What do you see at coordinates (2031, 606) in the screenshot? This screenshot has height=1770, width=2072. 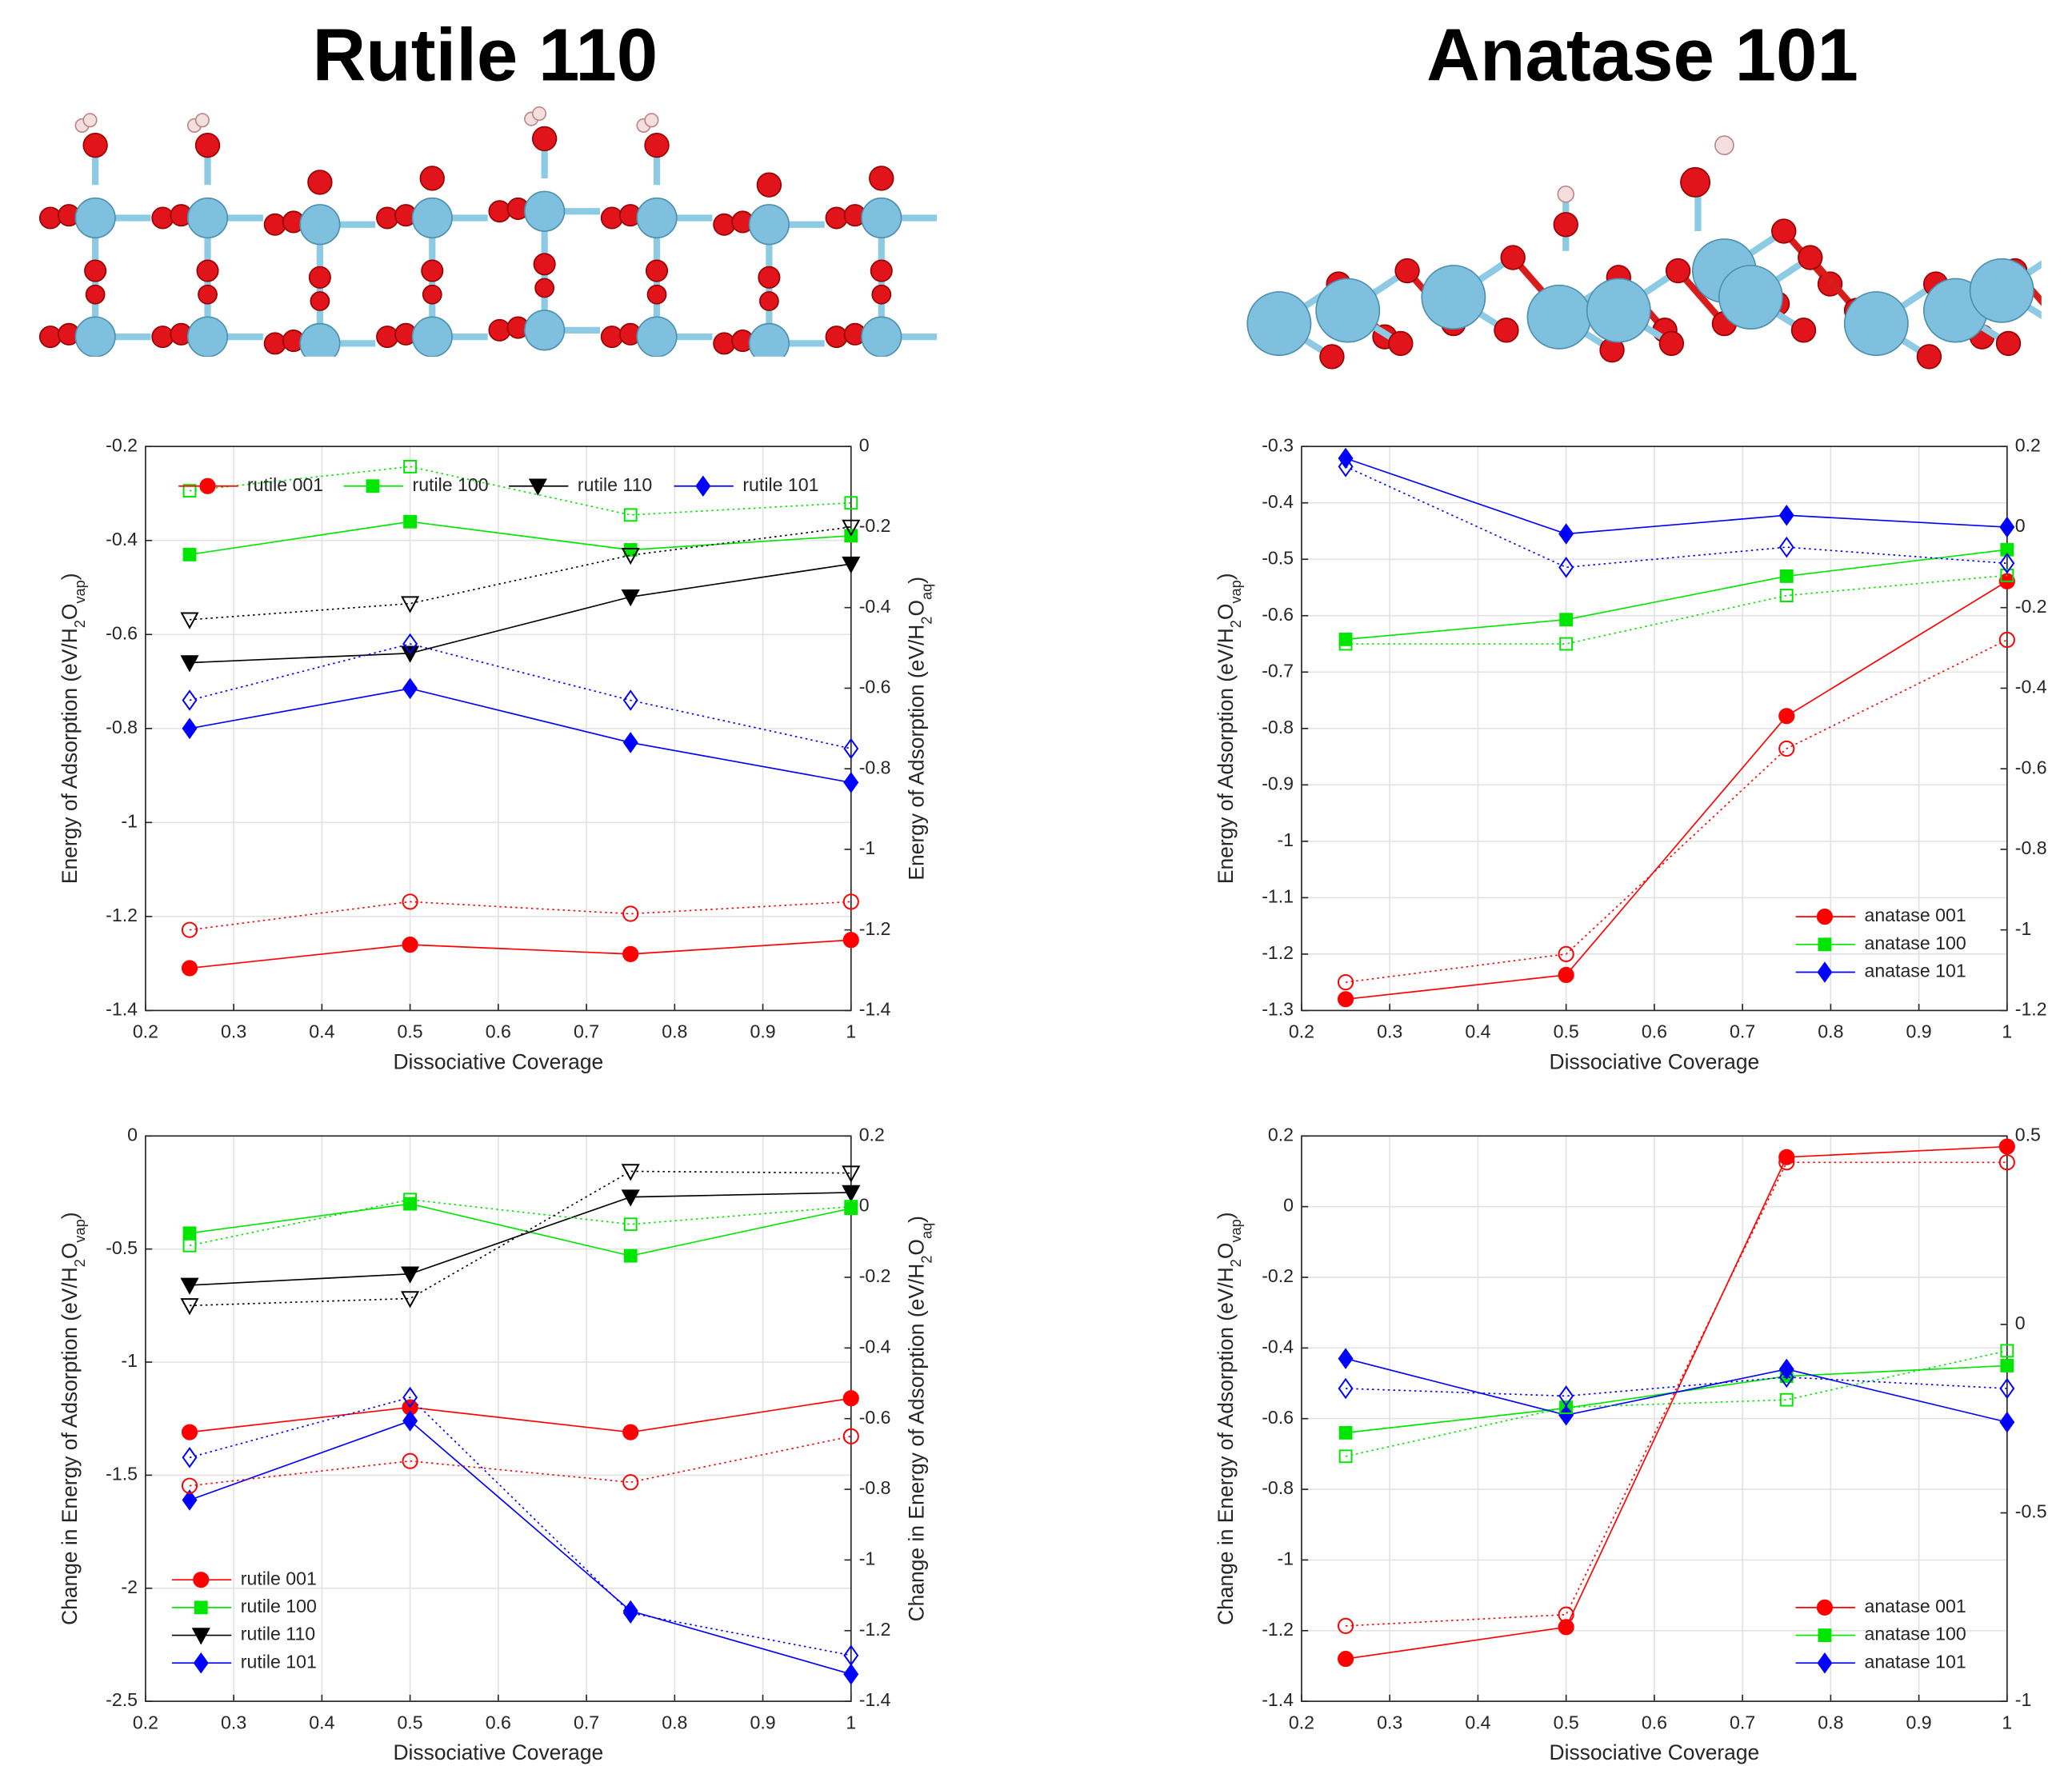 I see `y2-tick-label: -0.2` at bounding box center [2031, 606].